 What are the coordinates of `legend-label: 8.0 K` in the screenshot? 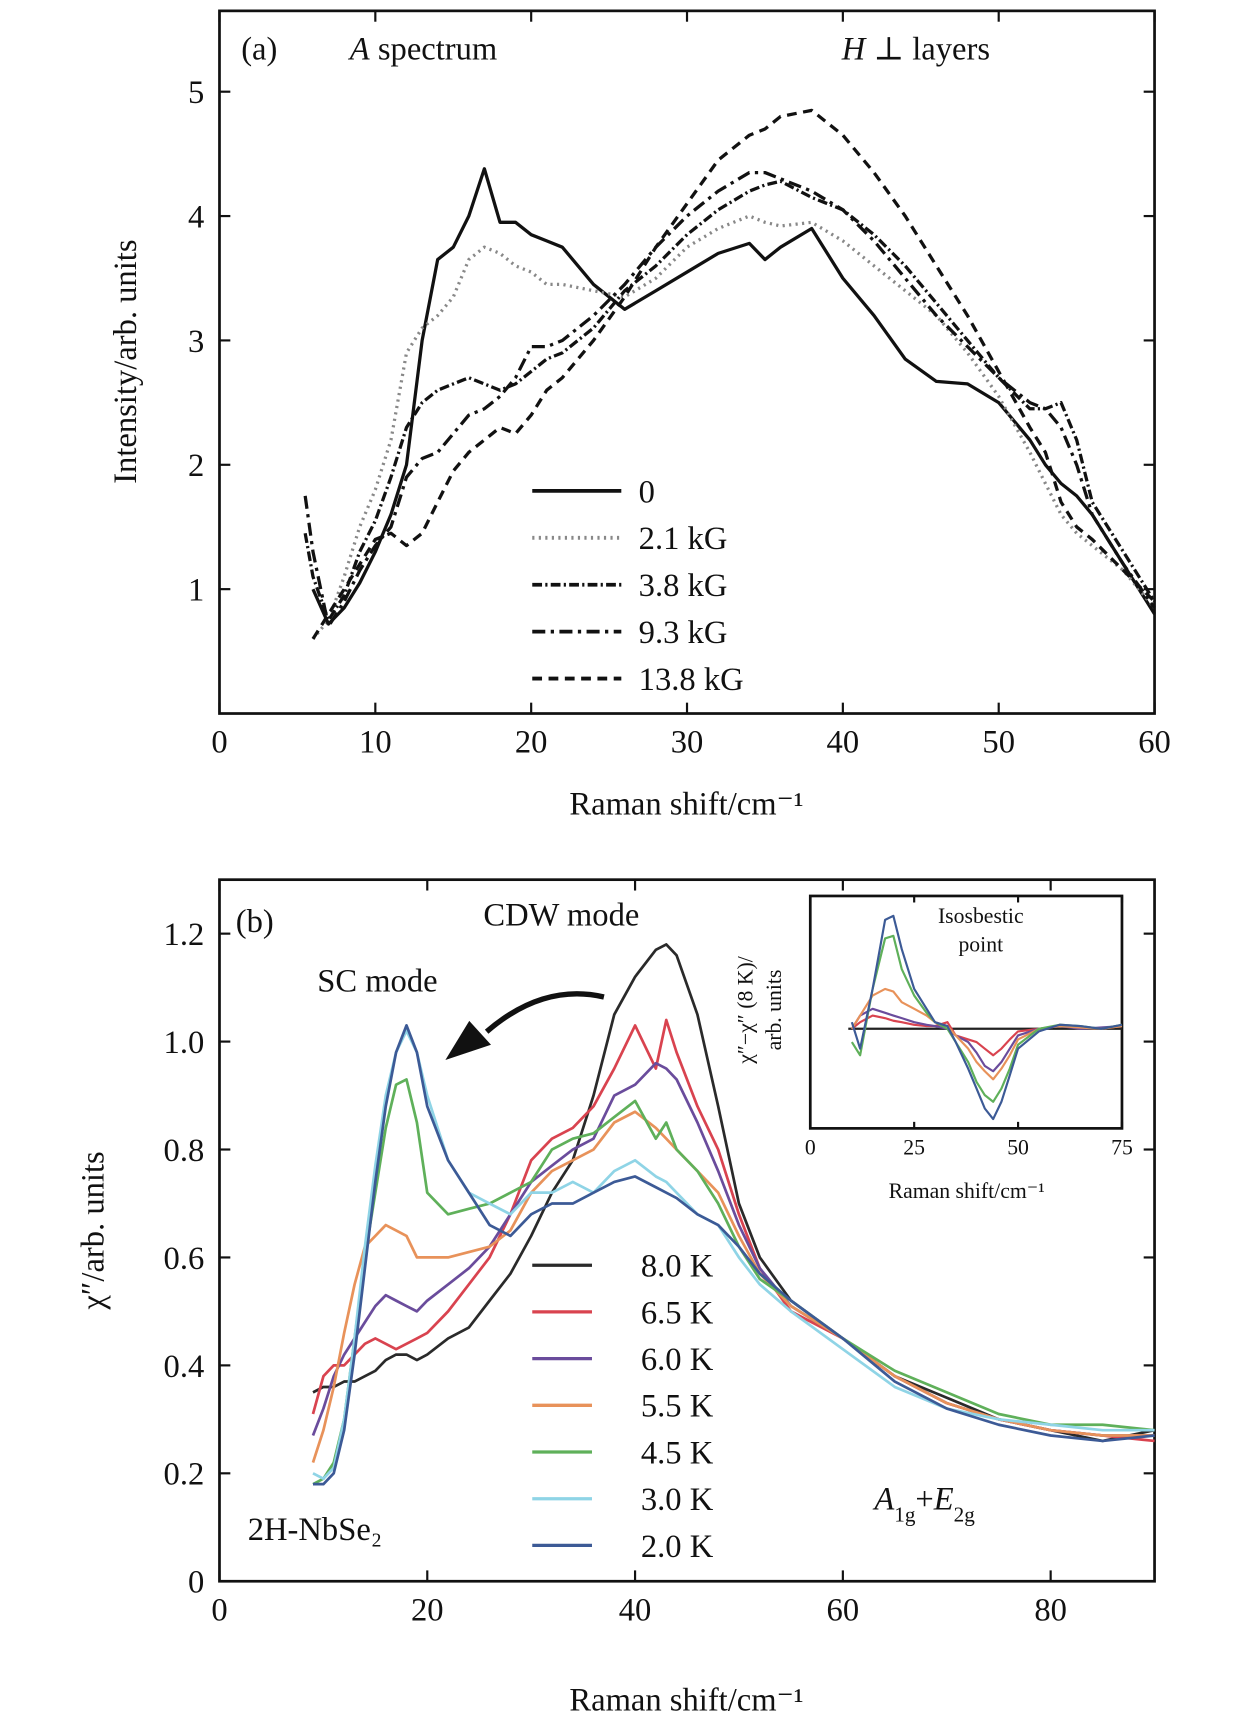 It's located at (677, 1267).